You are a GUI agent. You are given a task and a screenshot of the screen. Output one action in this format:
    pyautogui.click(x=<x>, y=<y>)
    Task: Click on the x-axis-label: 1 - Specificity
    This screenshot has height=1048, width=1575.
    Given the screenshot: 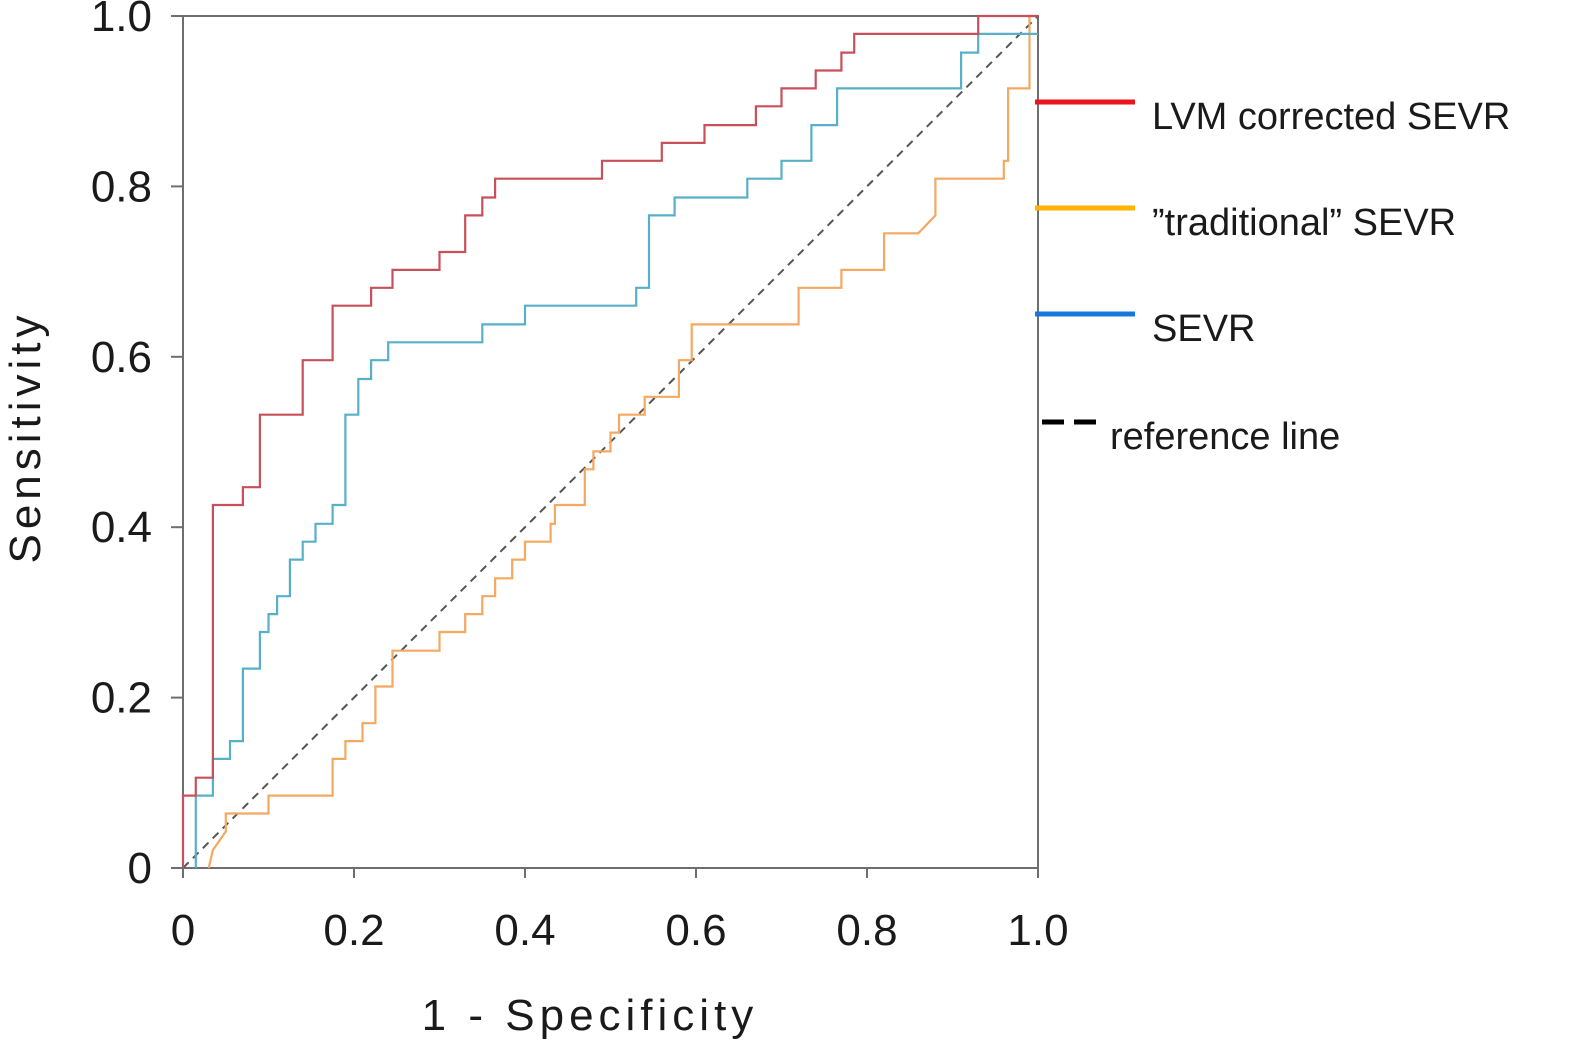 What is the action you would take?
    pyautogui.click(x=590, y=1015)
    